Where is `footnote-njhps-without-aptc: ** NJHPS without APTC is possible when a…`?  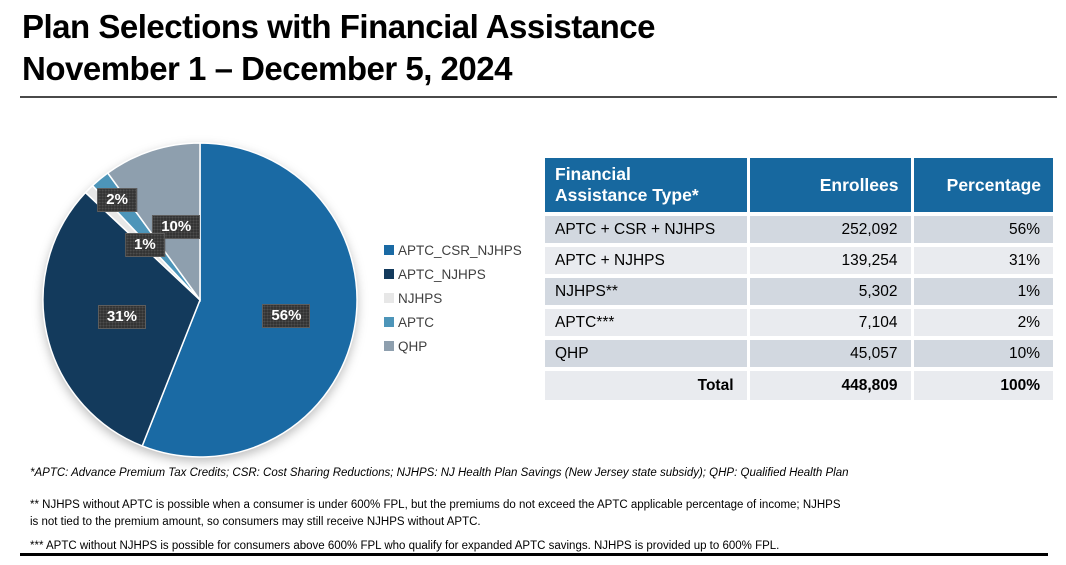
footnote-njhps-without-aptc: ** NJHPS without APTC is possible when a… is located at coordinates (435, 514).